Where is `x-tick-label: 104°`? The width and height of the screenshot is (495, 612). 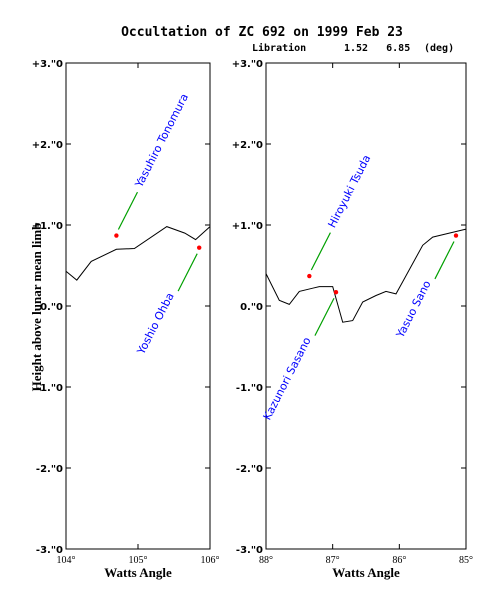
x-tick-label: 104° is located at coordinates (66, 560).